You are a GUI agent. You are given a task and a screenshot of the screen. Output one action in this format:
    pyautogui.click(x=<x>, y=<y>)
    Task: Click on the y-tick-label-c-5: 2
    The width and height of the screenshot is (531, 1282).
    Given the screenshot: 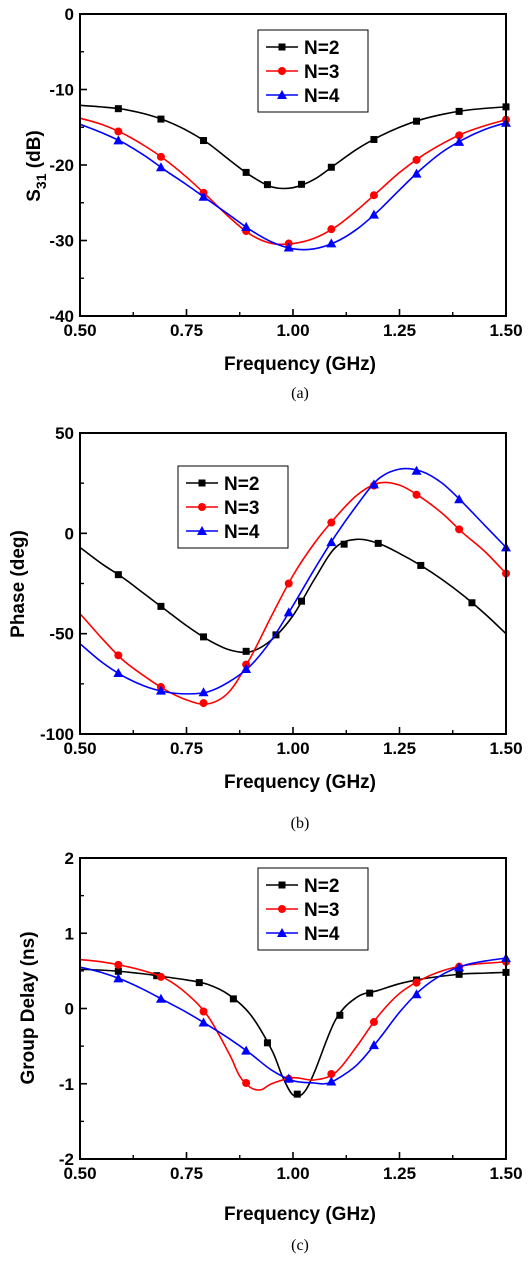 What is the action you would take?
    pyautogui.click(x=69, y=858)
    